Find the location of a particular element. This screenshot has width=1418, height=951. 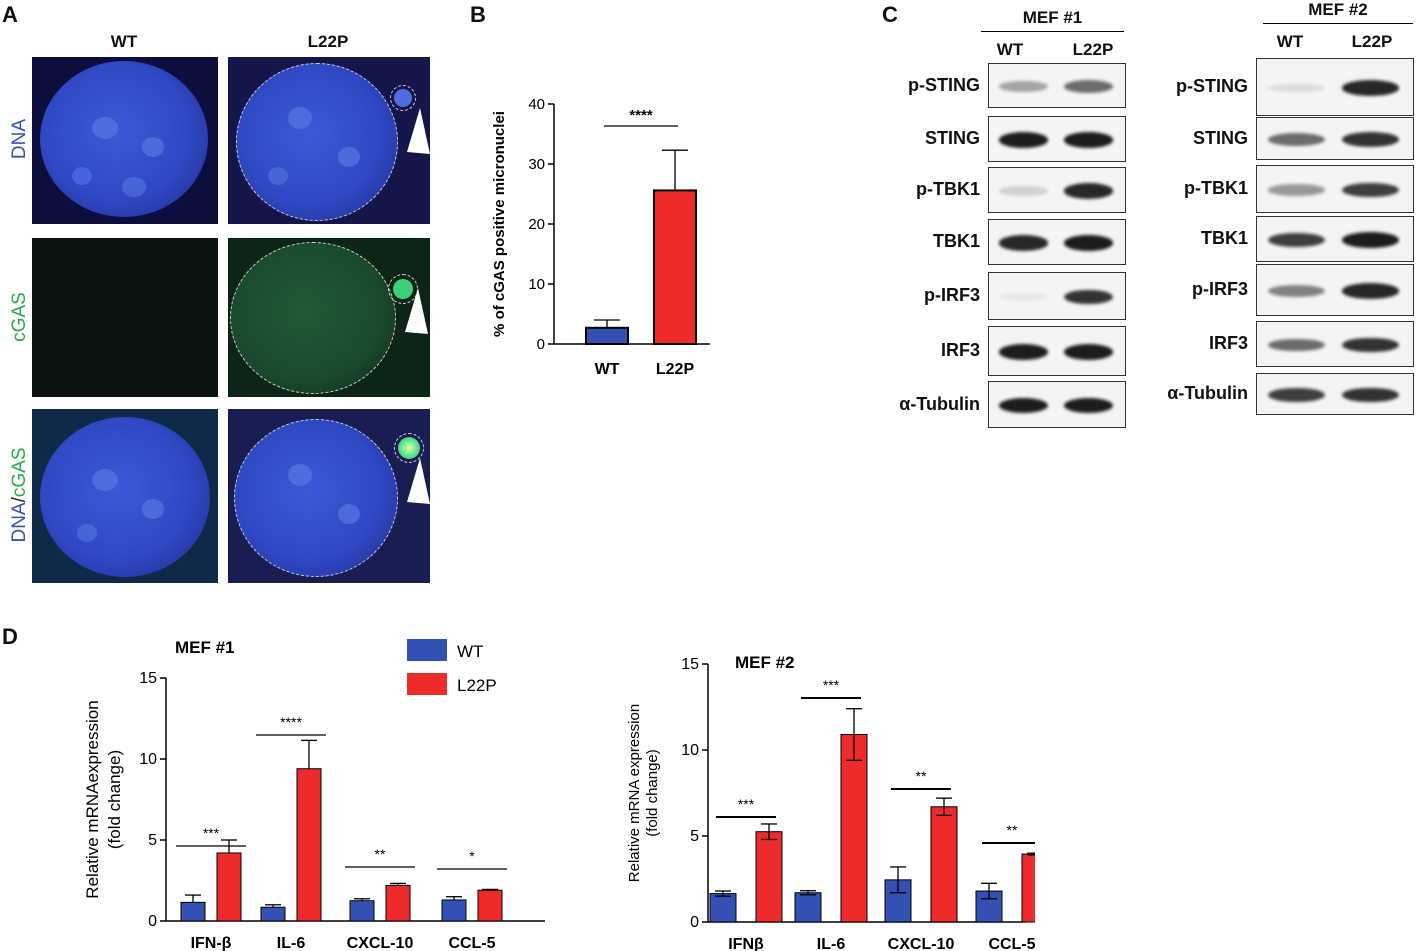

blot-group-title: MEF #2 is located at coordinates (1338, 12).